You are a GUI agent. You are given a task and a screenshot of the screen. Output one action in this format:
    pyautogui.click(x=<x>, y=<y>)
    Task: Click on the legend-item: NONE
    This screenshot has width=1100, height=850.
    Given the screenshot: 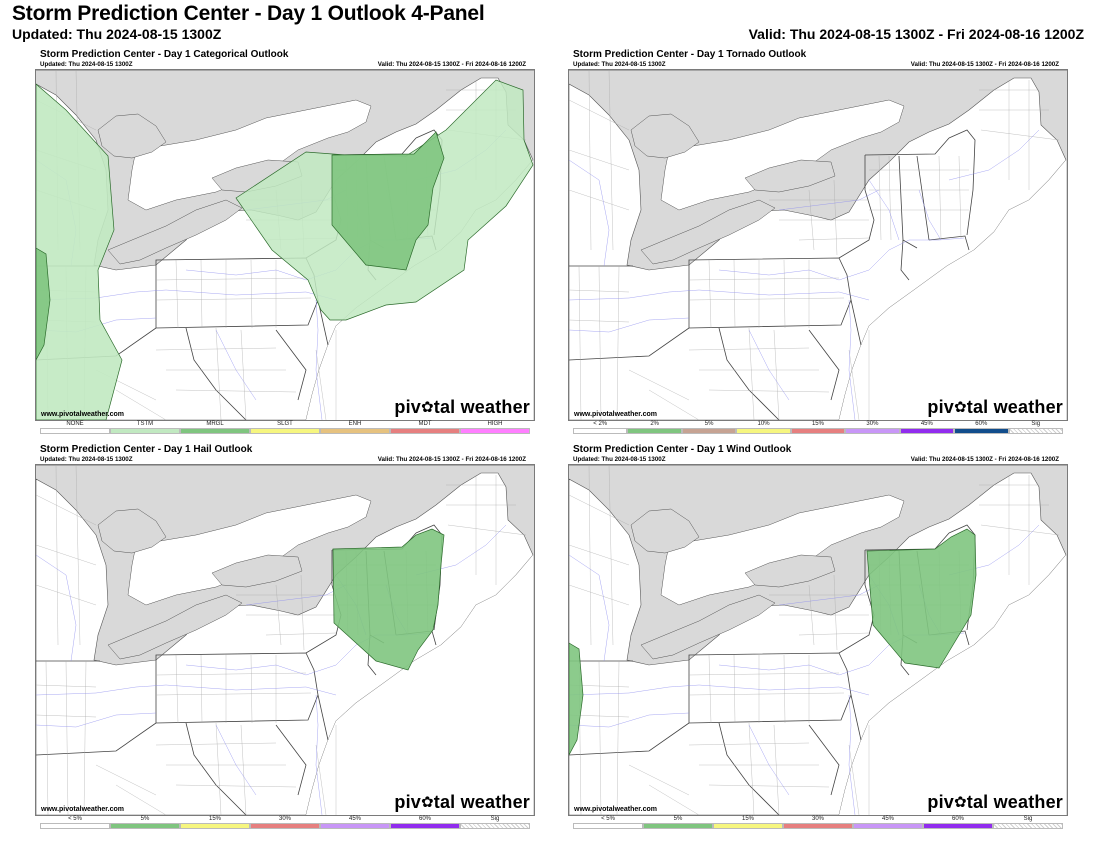 What is the action you would take?
    pyautogui.click(x=75, y=428)
    